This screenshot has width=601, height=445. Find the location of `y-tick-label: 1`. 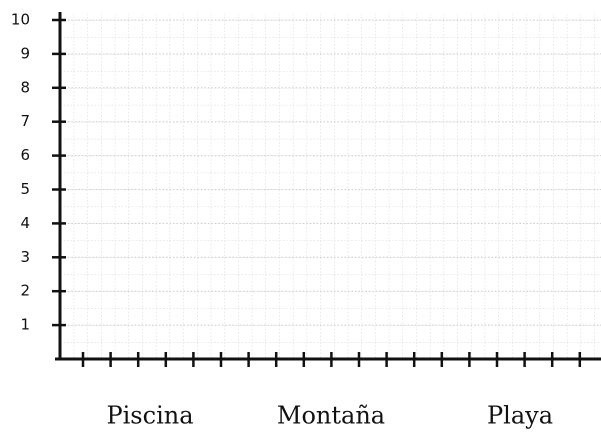

y-tick-label: 1 is located at coordinates (25, 325).